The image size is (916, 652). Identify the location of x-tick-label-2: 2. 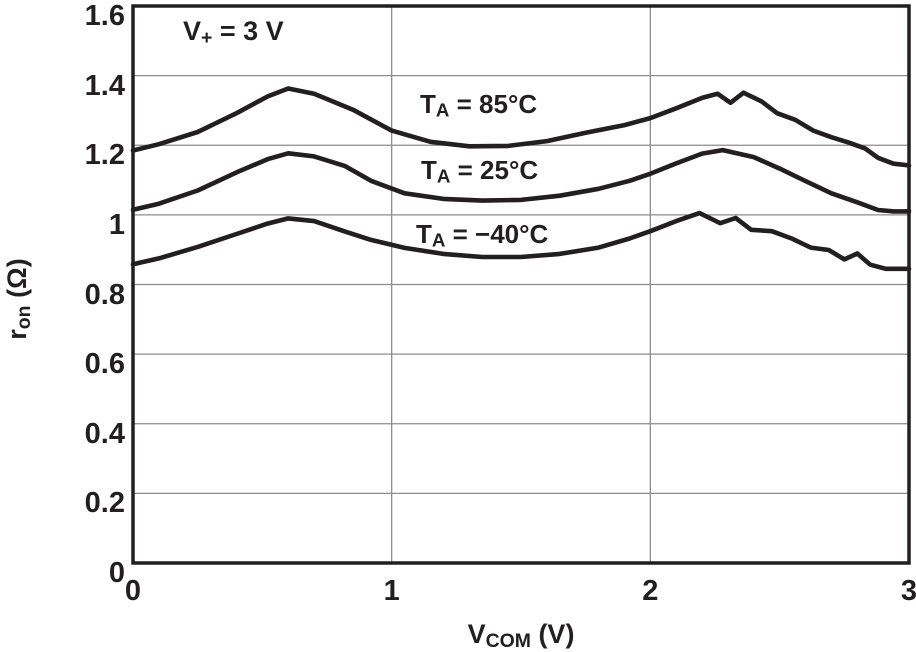
(650, 591).